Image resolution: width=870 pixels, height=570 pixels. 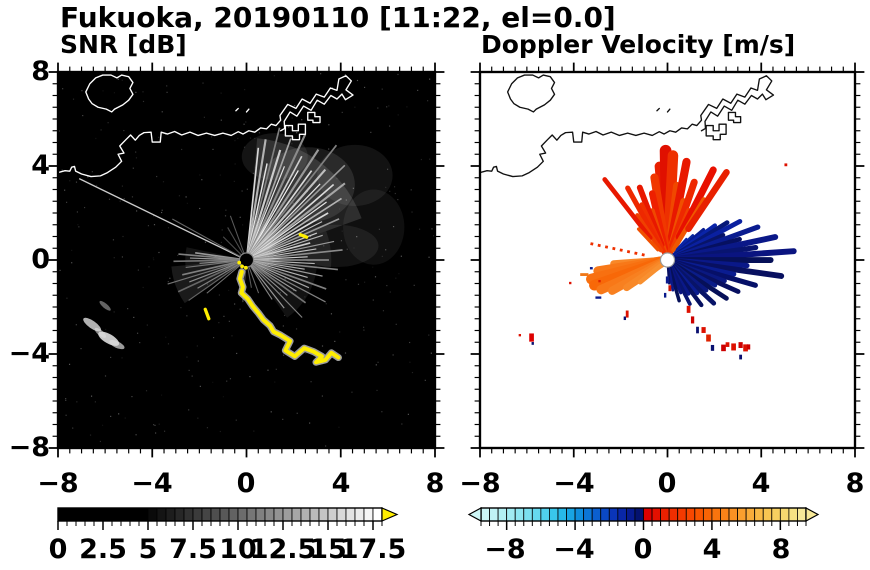 I want to click on y-tick-label: −8, so click(x=29, y=447).